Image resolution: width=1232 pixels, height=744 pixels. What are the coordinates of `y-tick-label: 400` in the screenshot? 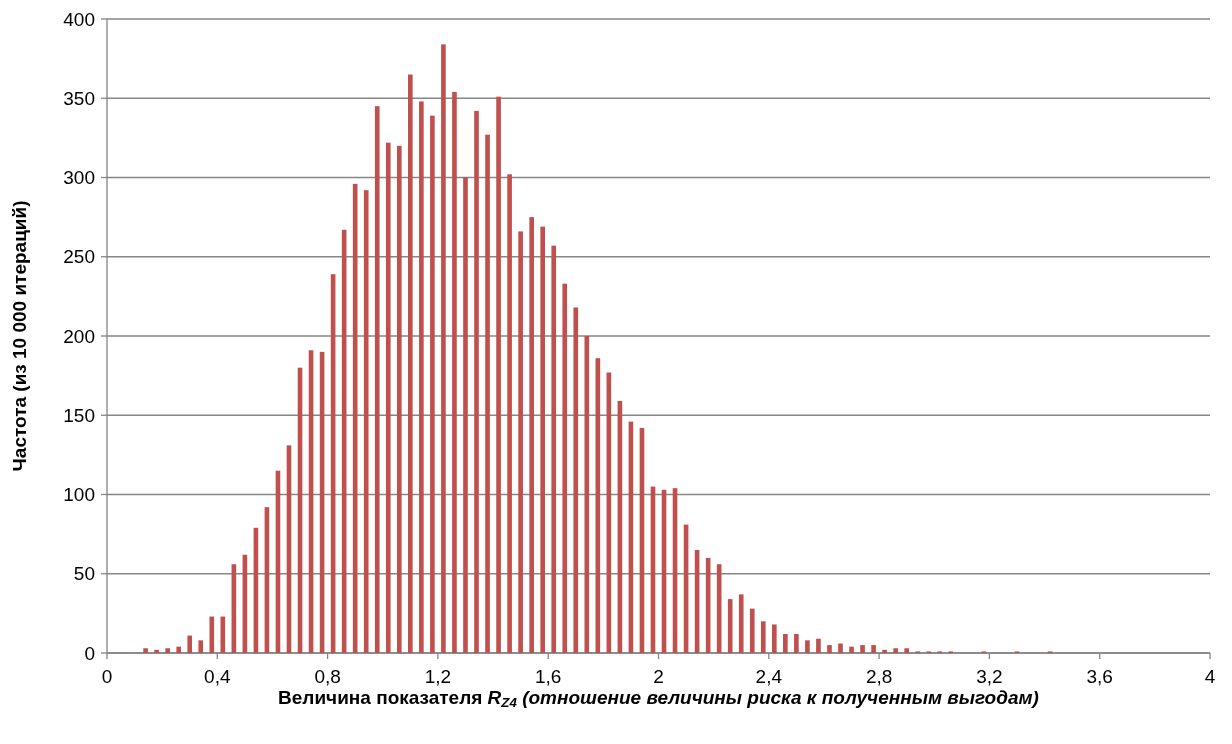 It's located at (79, 19).